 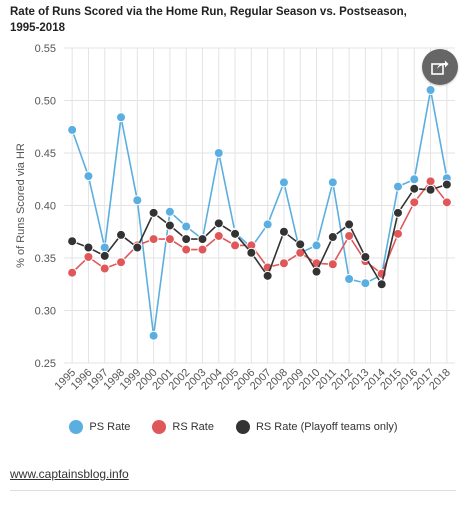 I want to click on y-axis-title: % of Runs Scored via HR, so click(x=21, y=205).